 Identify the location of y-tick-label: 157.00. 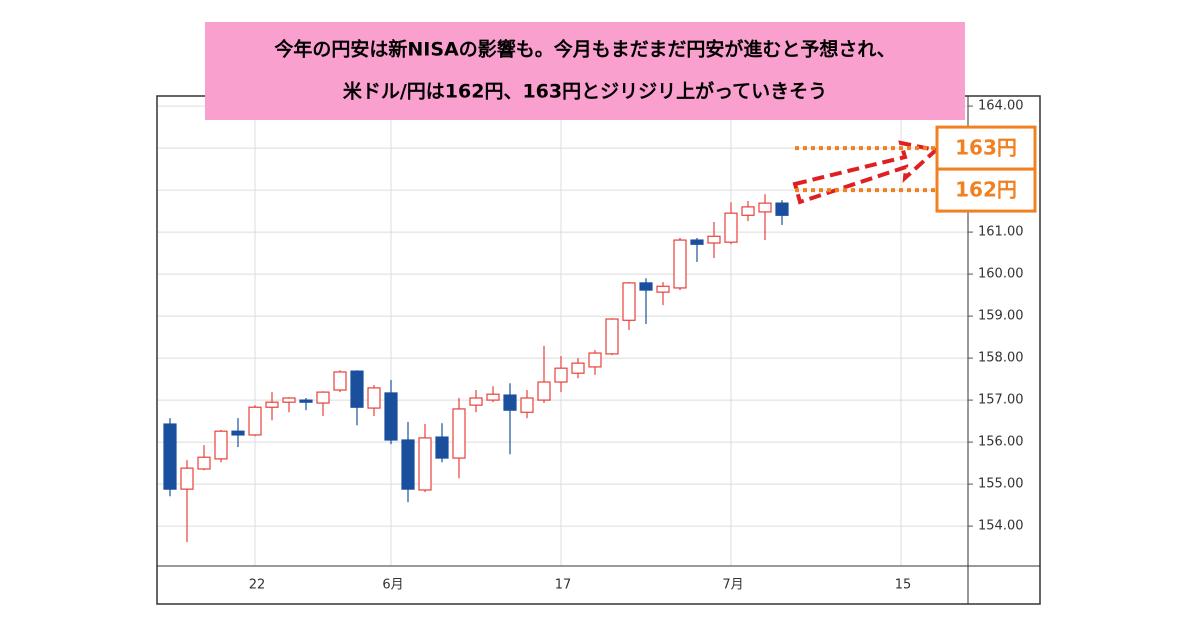
(1001, 400).